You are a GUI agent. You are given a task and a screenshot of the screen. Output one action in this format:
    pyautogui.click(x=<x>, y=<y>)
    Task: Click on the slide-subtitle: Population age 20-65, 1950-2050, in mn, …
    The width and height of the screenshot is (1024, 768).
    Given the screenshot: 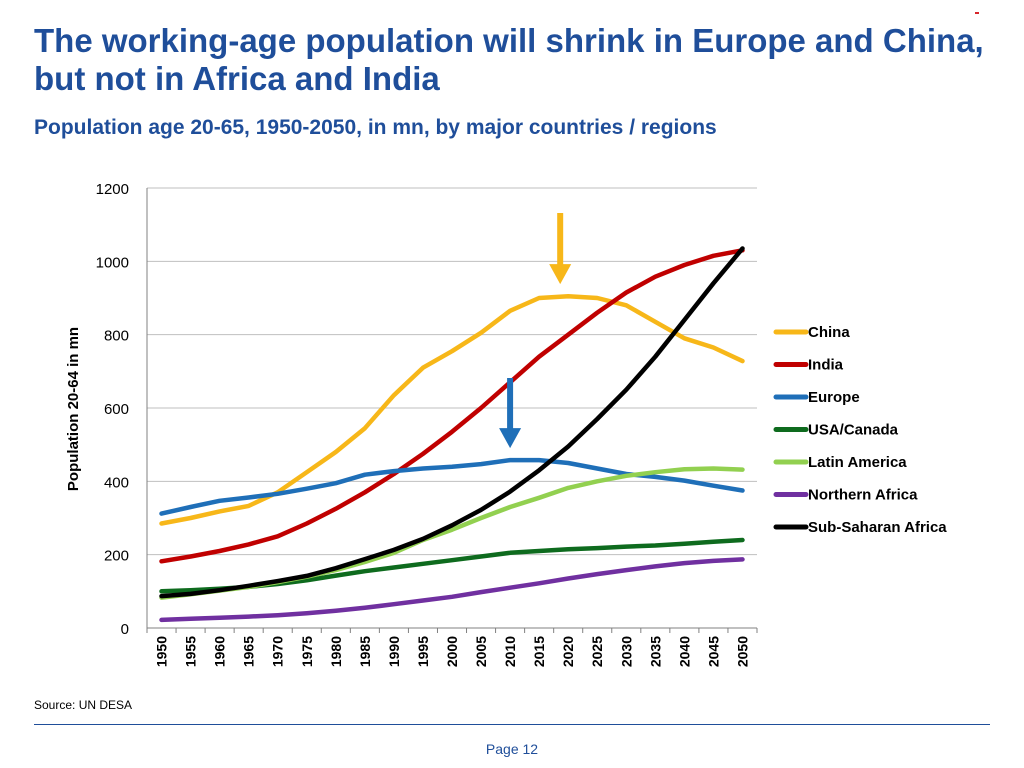 What is the action you would take?
    pyautogui.click(x=375, y=127)
    